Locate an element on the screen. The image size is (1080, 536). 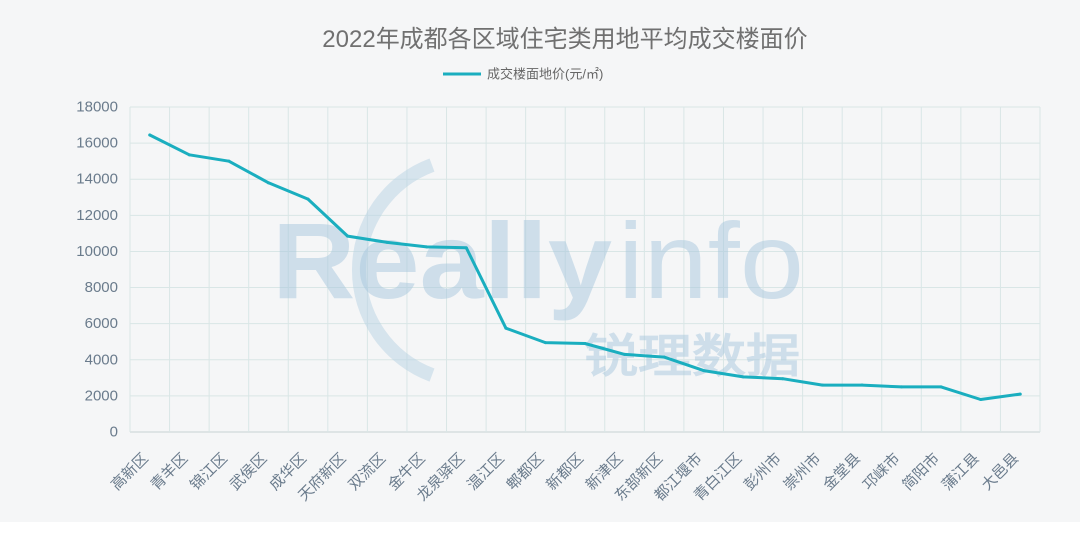
watermark-logo-text: Really is located at coordinates (442, 260).